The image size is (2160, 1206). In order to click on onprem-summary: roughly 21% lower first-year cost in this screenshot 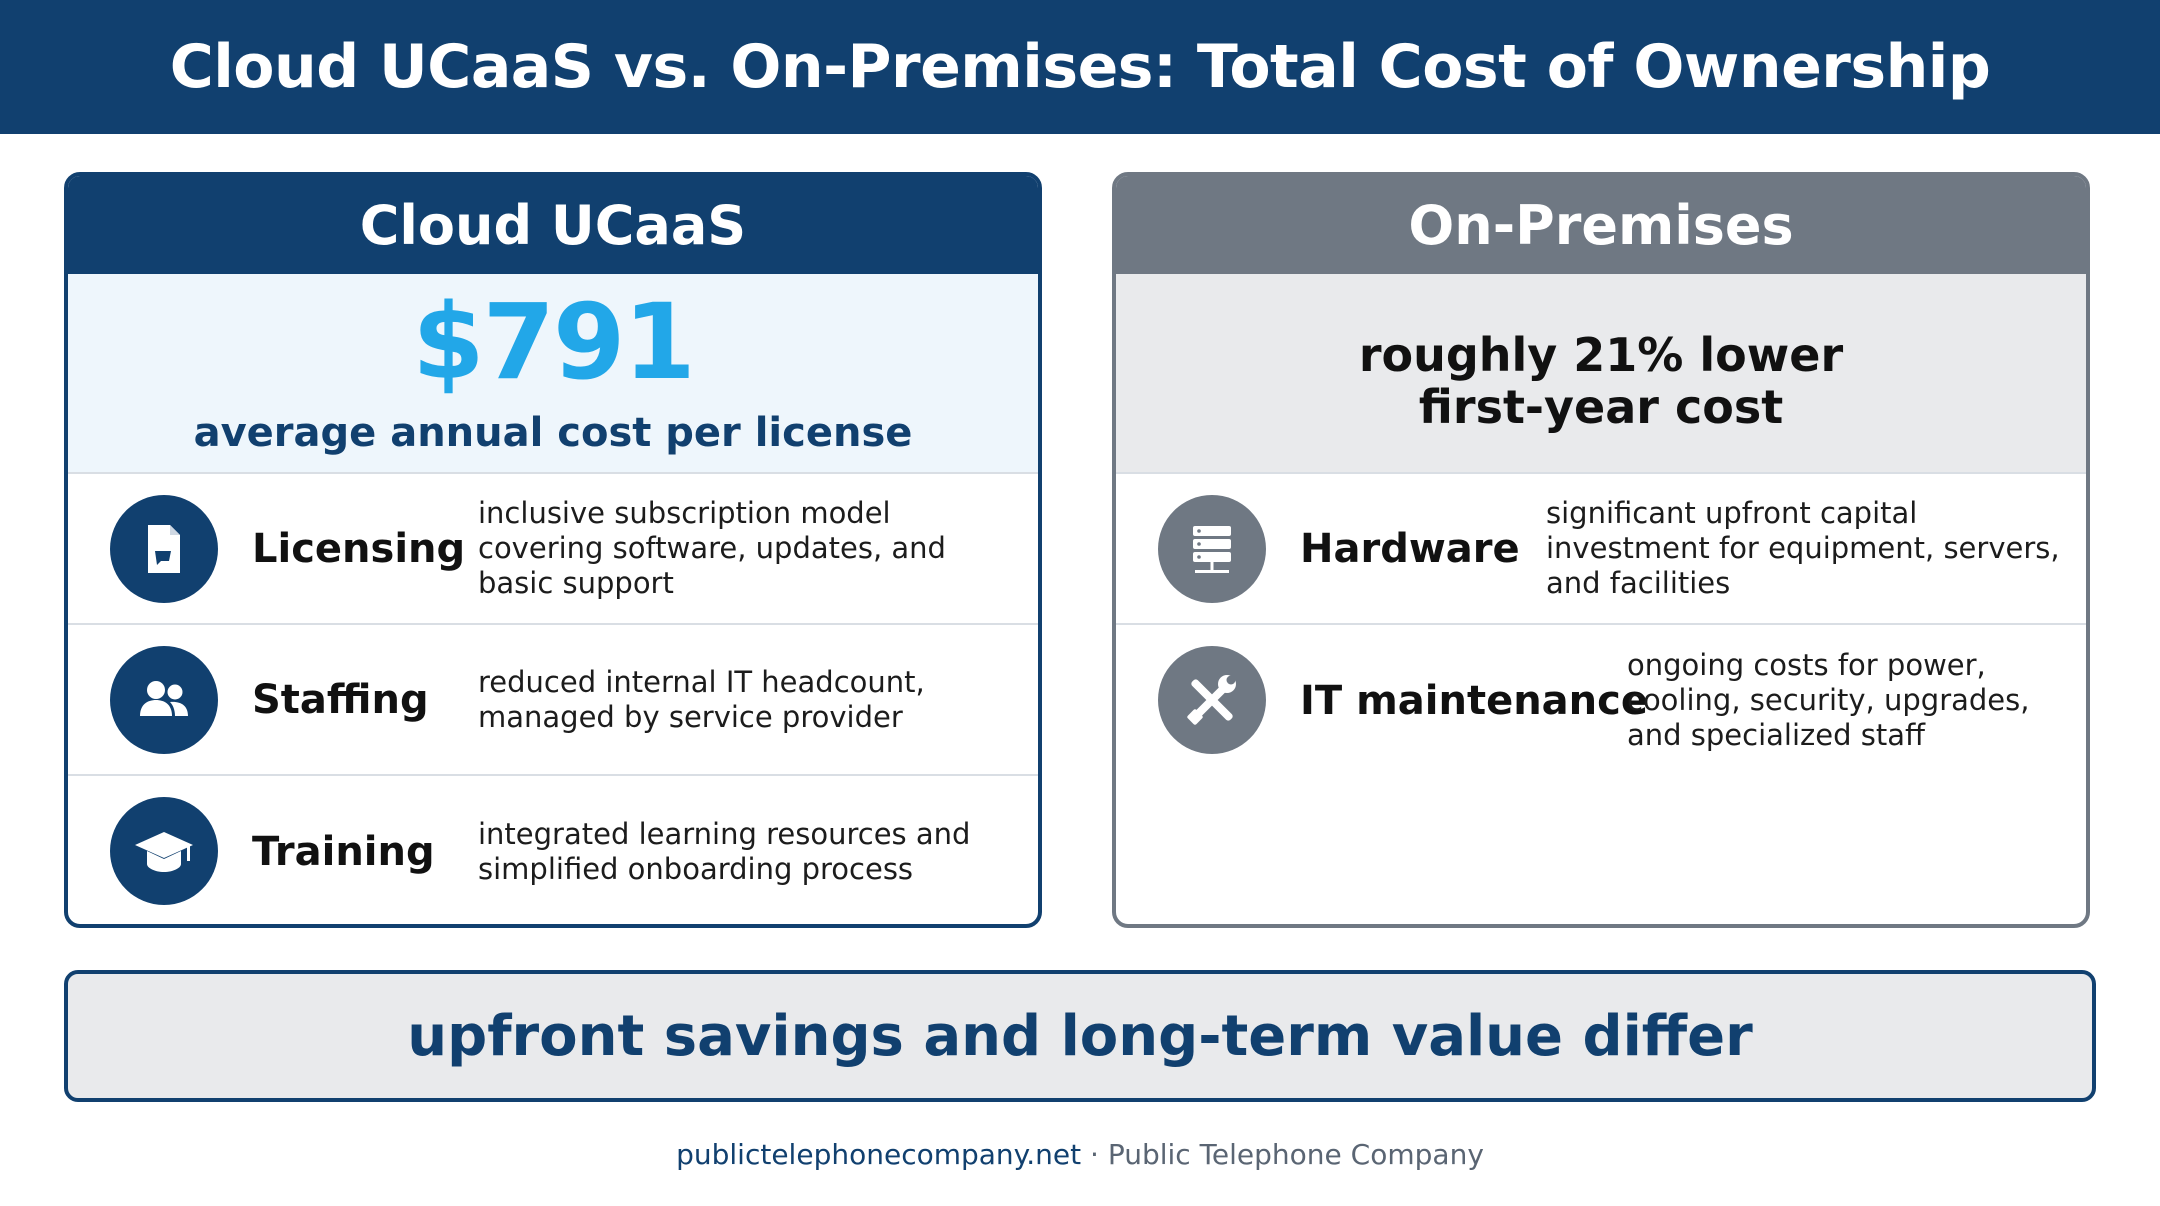, I will do `click(1601, 381)`.